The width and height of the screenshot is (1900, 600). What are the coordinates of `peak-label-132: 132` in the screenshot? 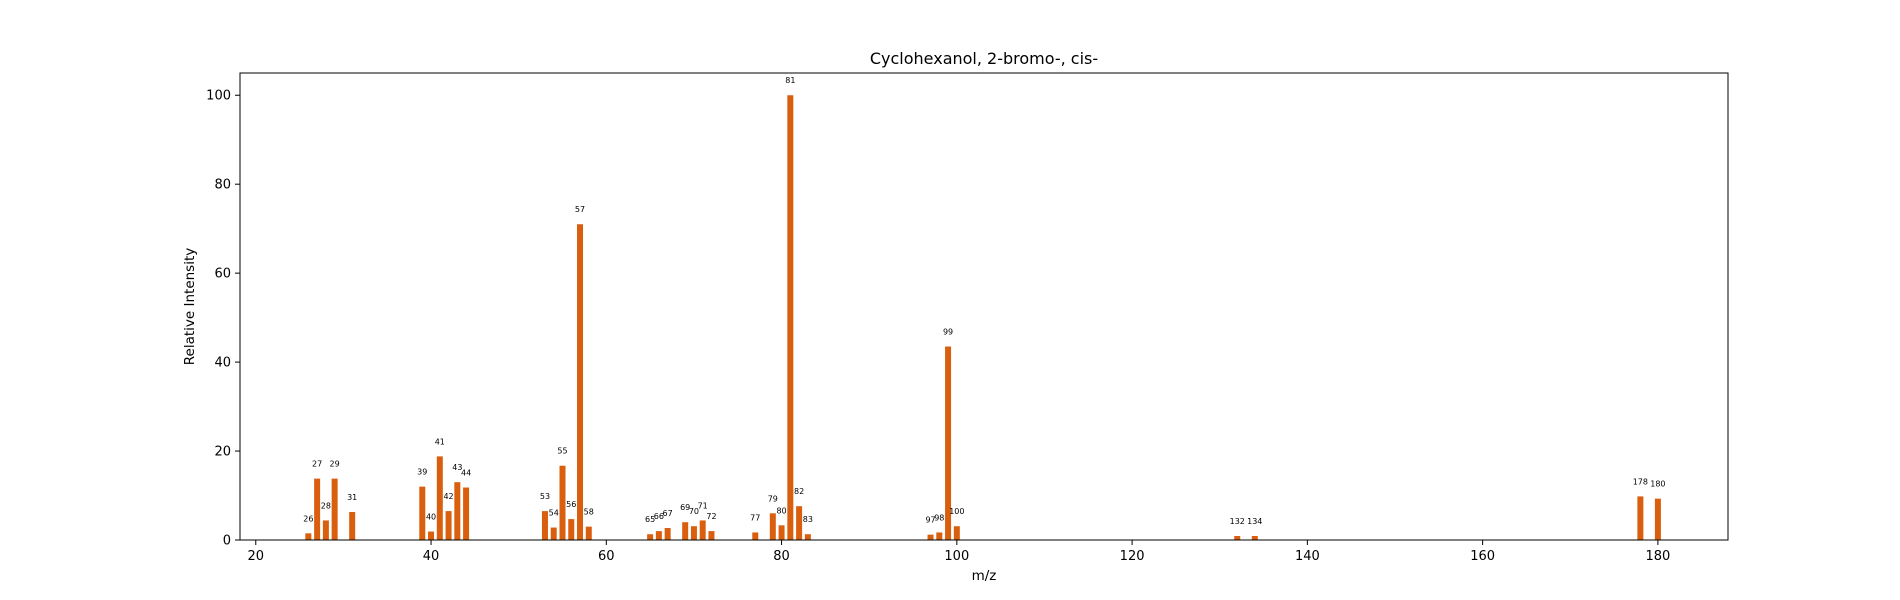 It's located at (1237, 521).